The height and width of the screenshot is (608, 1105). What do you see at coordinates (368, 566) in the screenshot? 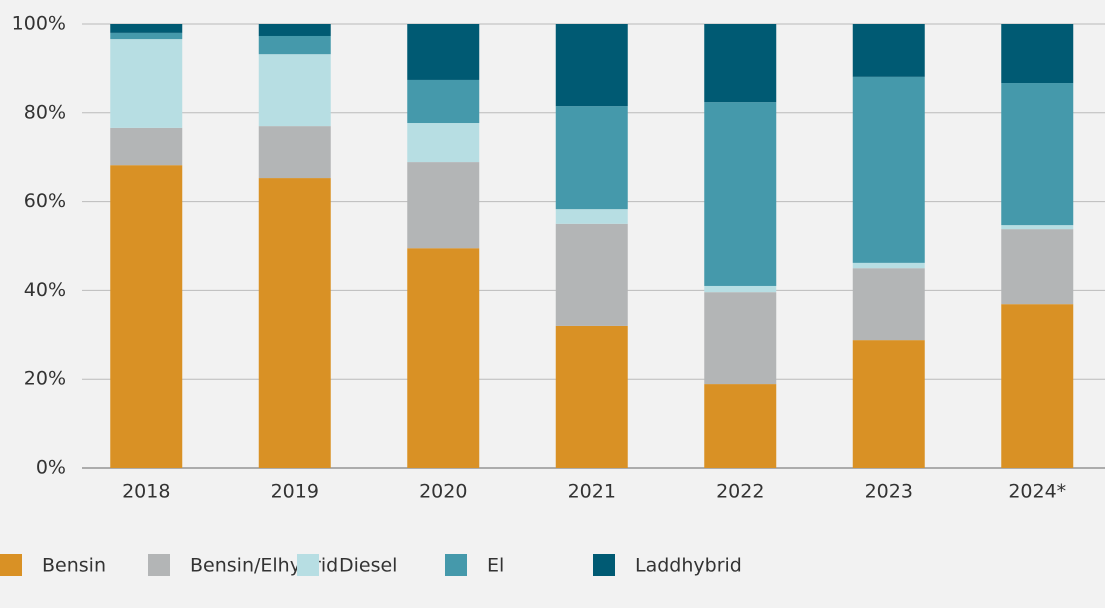
I see `legend-label: Diesel` at bounding box center [368, 566].